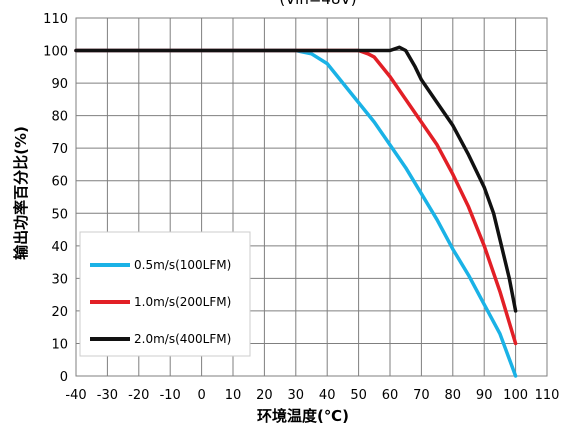 The height and width of the screenshot is (430, 571). What do you see at coordinates (421, 395) in the screenshot?
I see `x-tick-label: 70` at bounding box center [421, 395].